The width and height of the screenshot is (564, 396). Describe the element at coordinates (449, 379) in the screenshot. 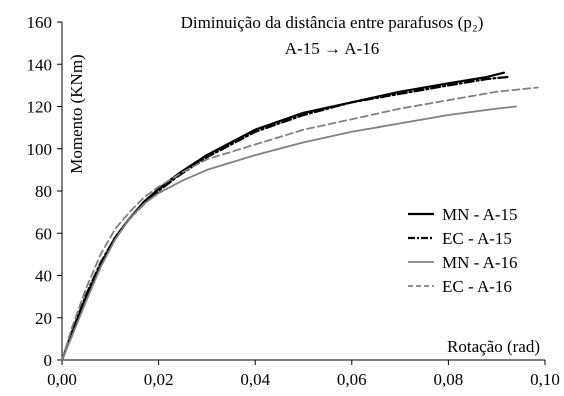

I see `x-tick-label: 0,08` at that location.